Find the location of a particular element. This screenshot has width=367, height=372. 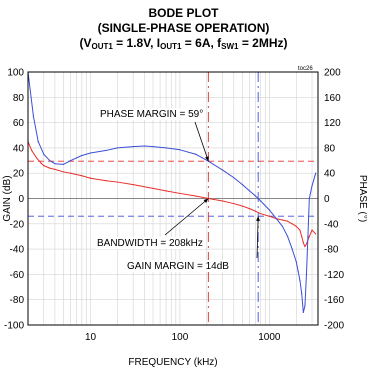

y2-tick-label: 0 is located at coordinates (327, 199).